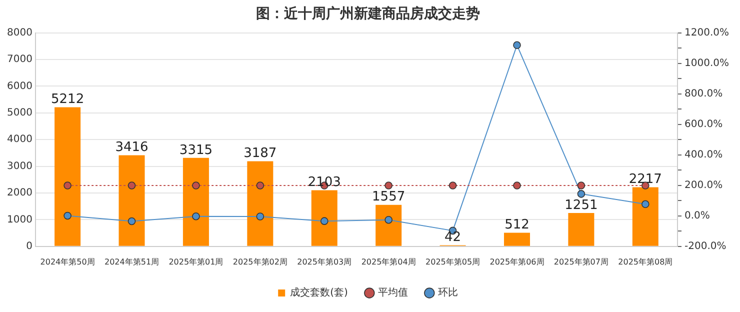  Describe the element at coordinates (319, 292) in the screenshot. I see `legend-label: 成交套数(套)` at that location.